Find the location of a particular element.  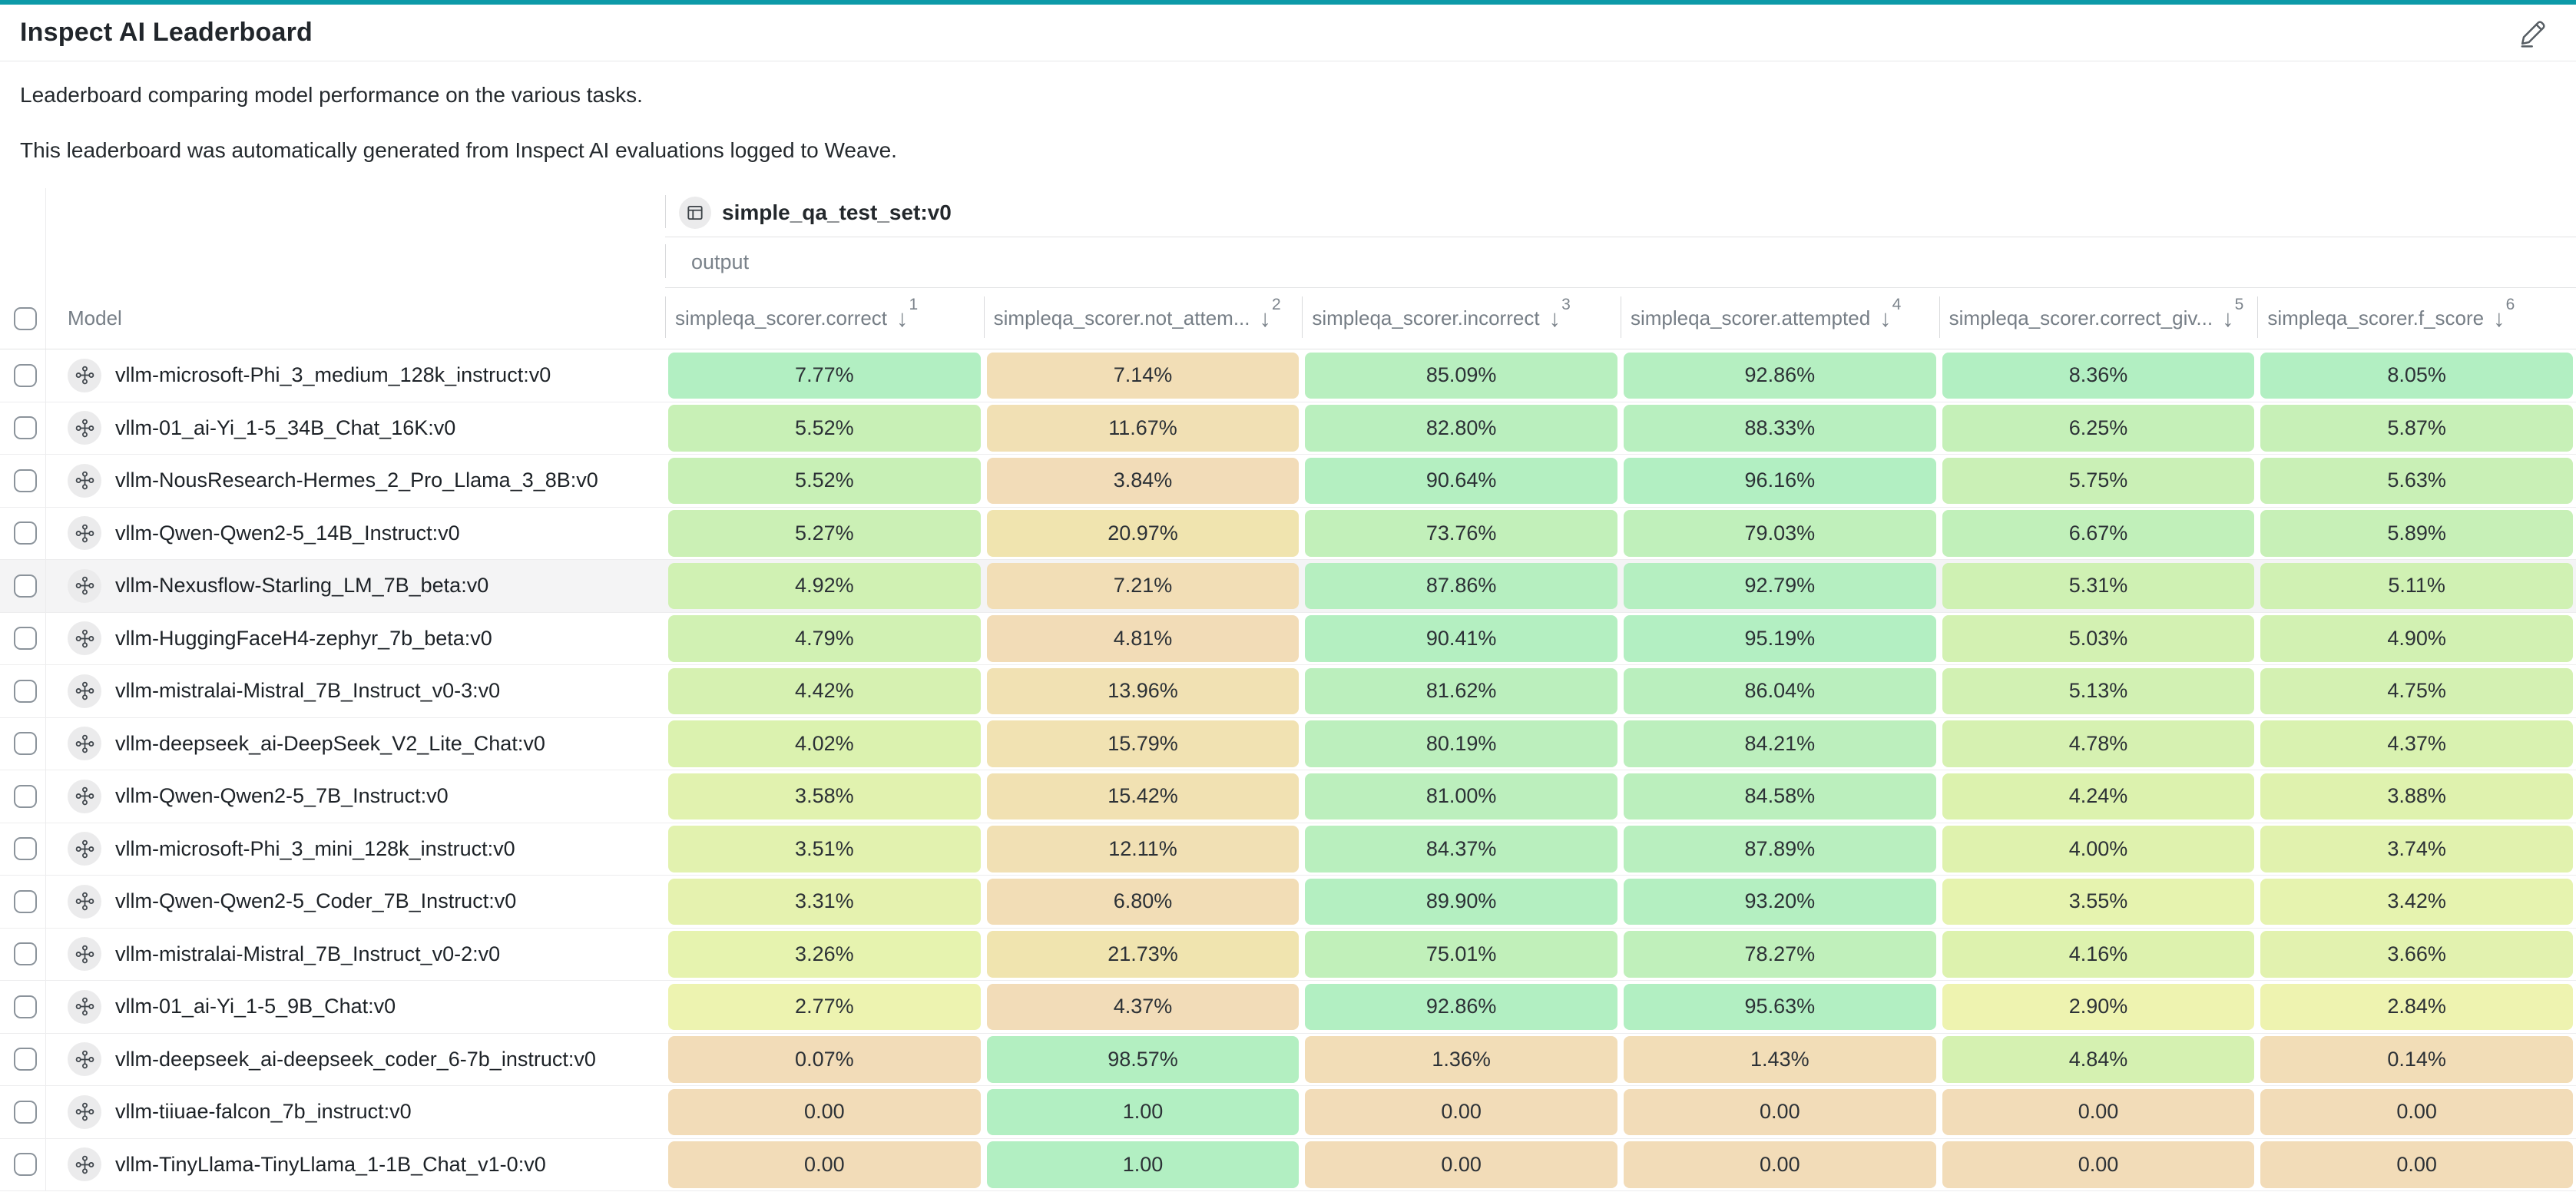

model-cell: vllm-Qwen-Qwen2-5_7B_Instruct:v0 is located at coordinates (355, 796).